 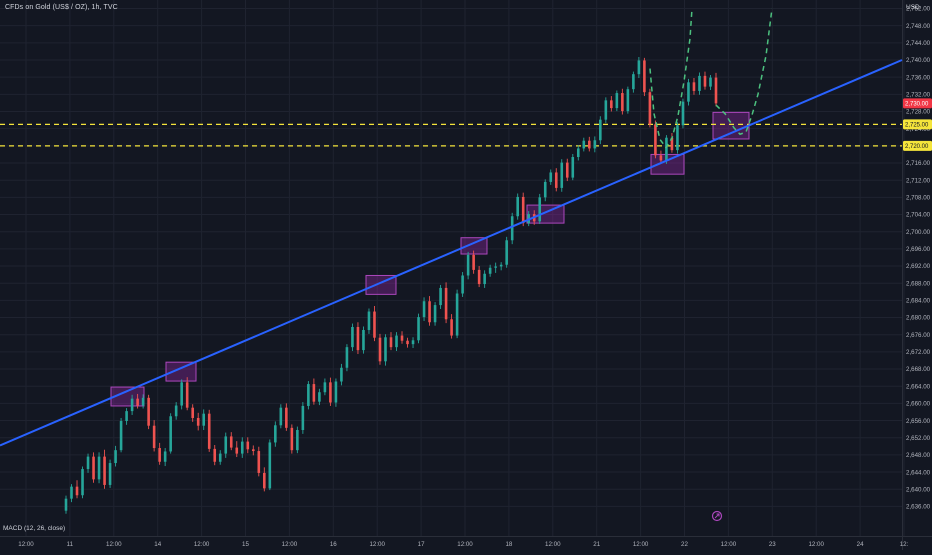 What do you see at coordinates (61, 7) in the screenshot?
I see `symbol-title: CFDs on Gold (US$ / OZ), 1h, TVC` at bounding box center [61, 7].